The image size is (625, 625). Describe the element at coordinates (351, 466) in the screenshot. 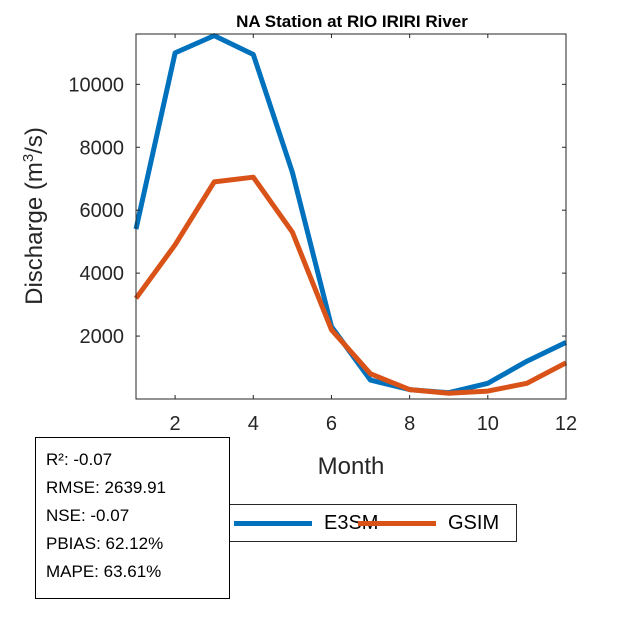

I see `x-axis-label: Month` at that location.